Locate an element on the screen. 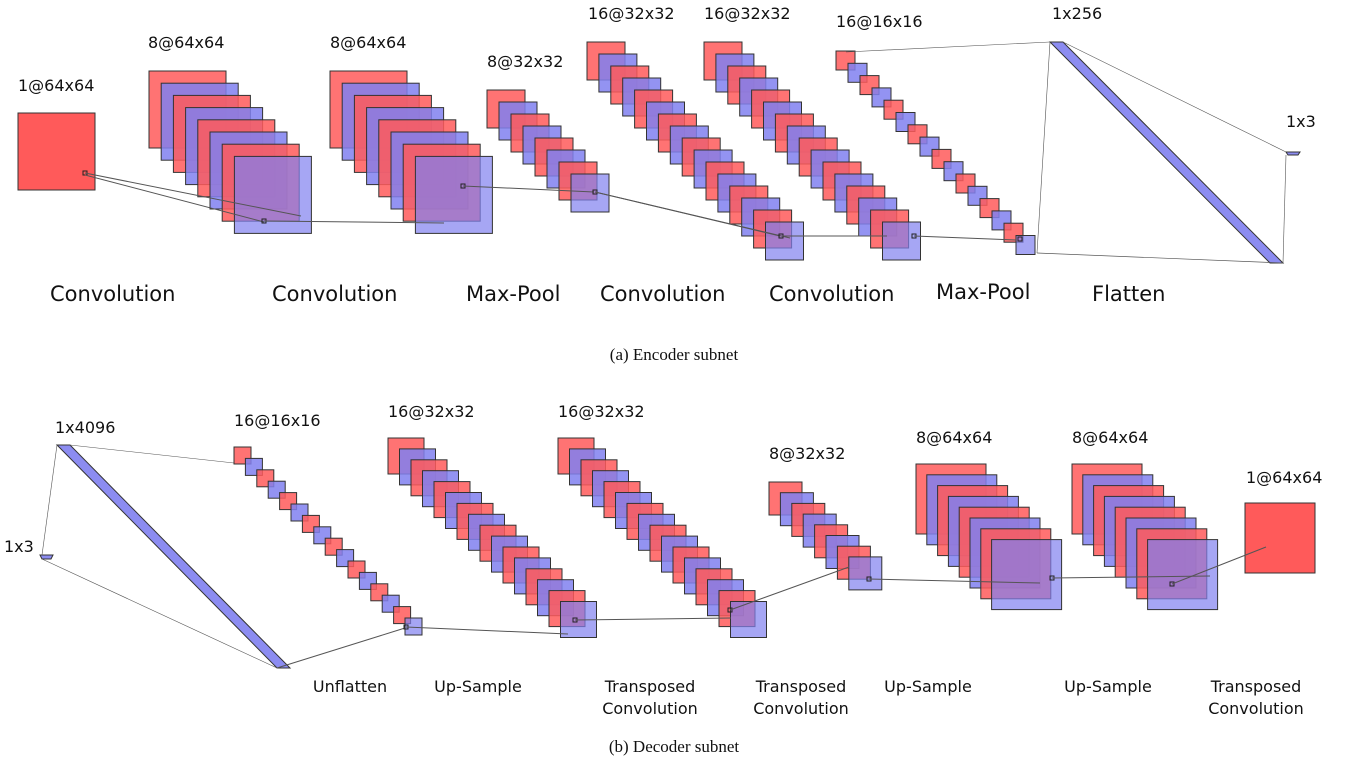 The image size is (1349, 765). enc-flatten-vector is located at coordinates (1166, 152).